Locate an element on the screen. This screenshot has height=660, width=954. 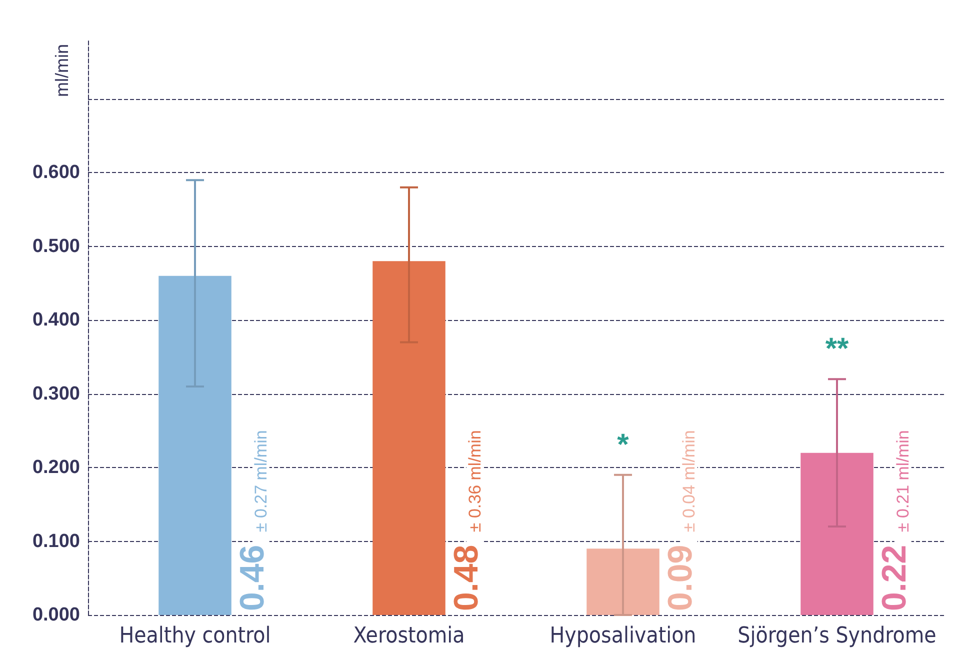
annotation: ** is located at coordinates (837, 349).